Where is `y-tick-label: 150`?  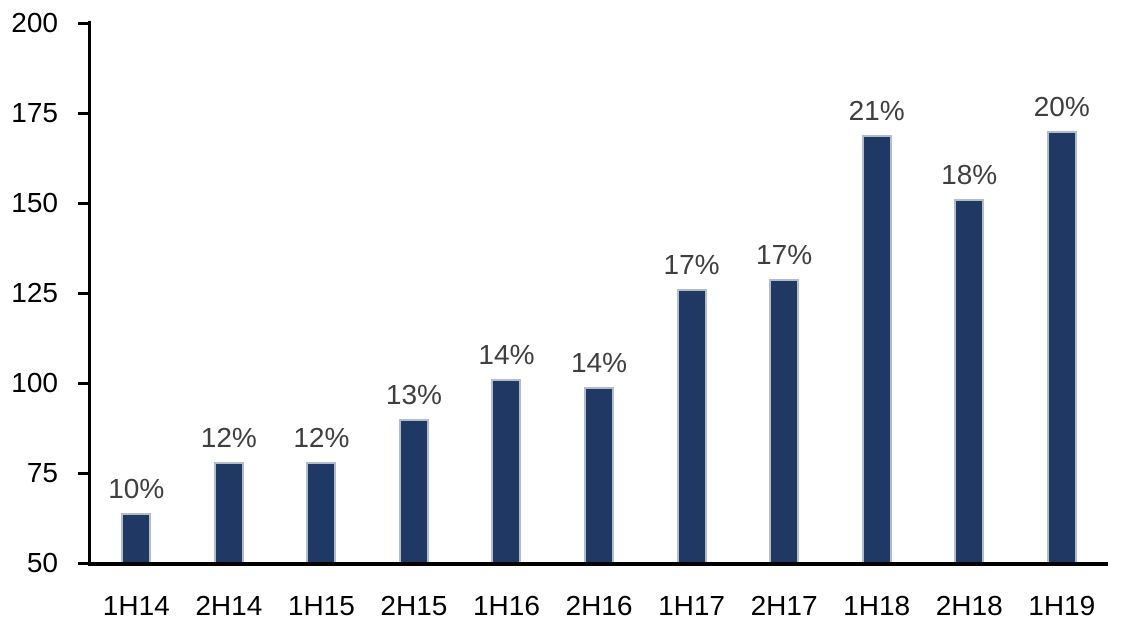 y-tick-label: 150 is located at coordinates (34, 202).